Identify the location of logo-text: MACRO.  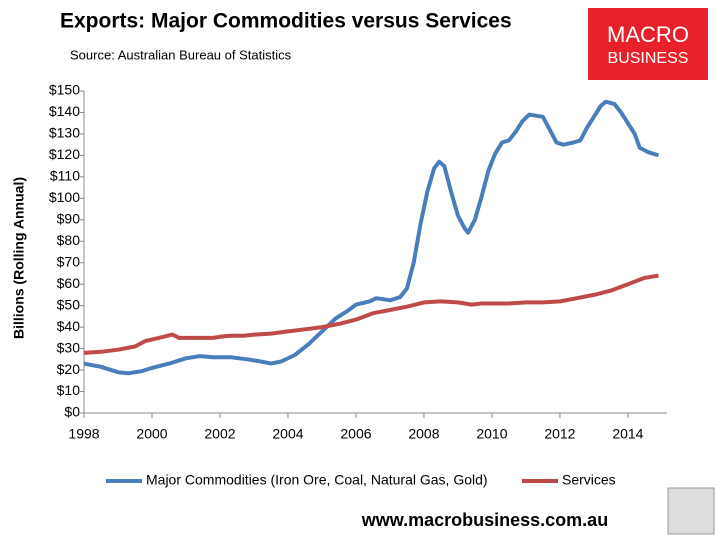
(648, 34).